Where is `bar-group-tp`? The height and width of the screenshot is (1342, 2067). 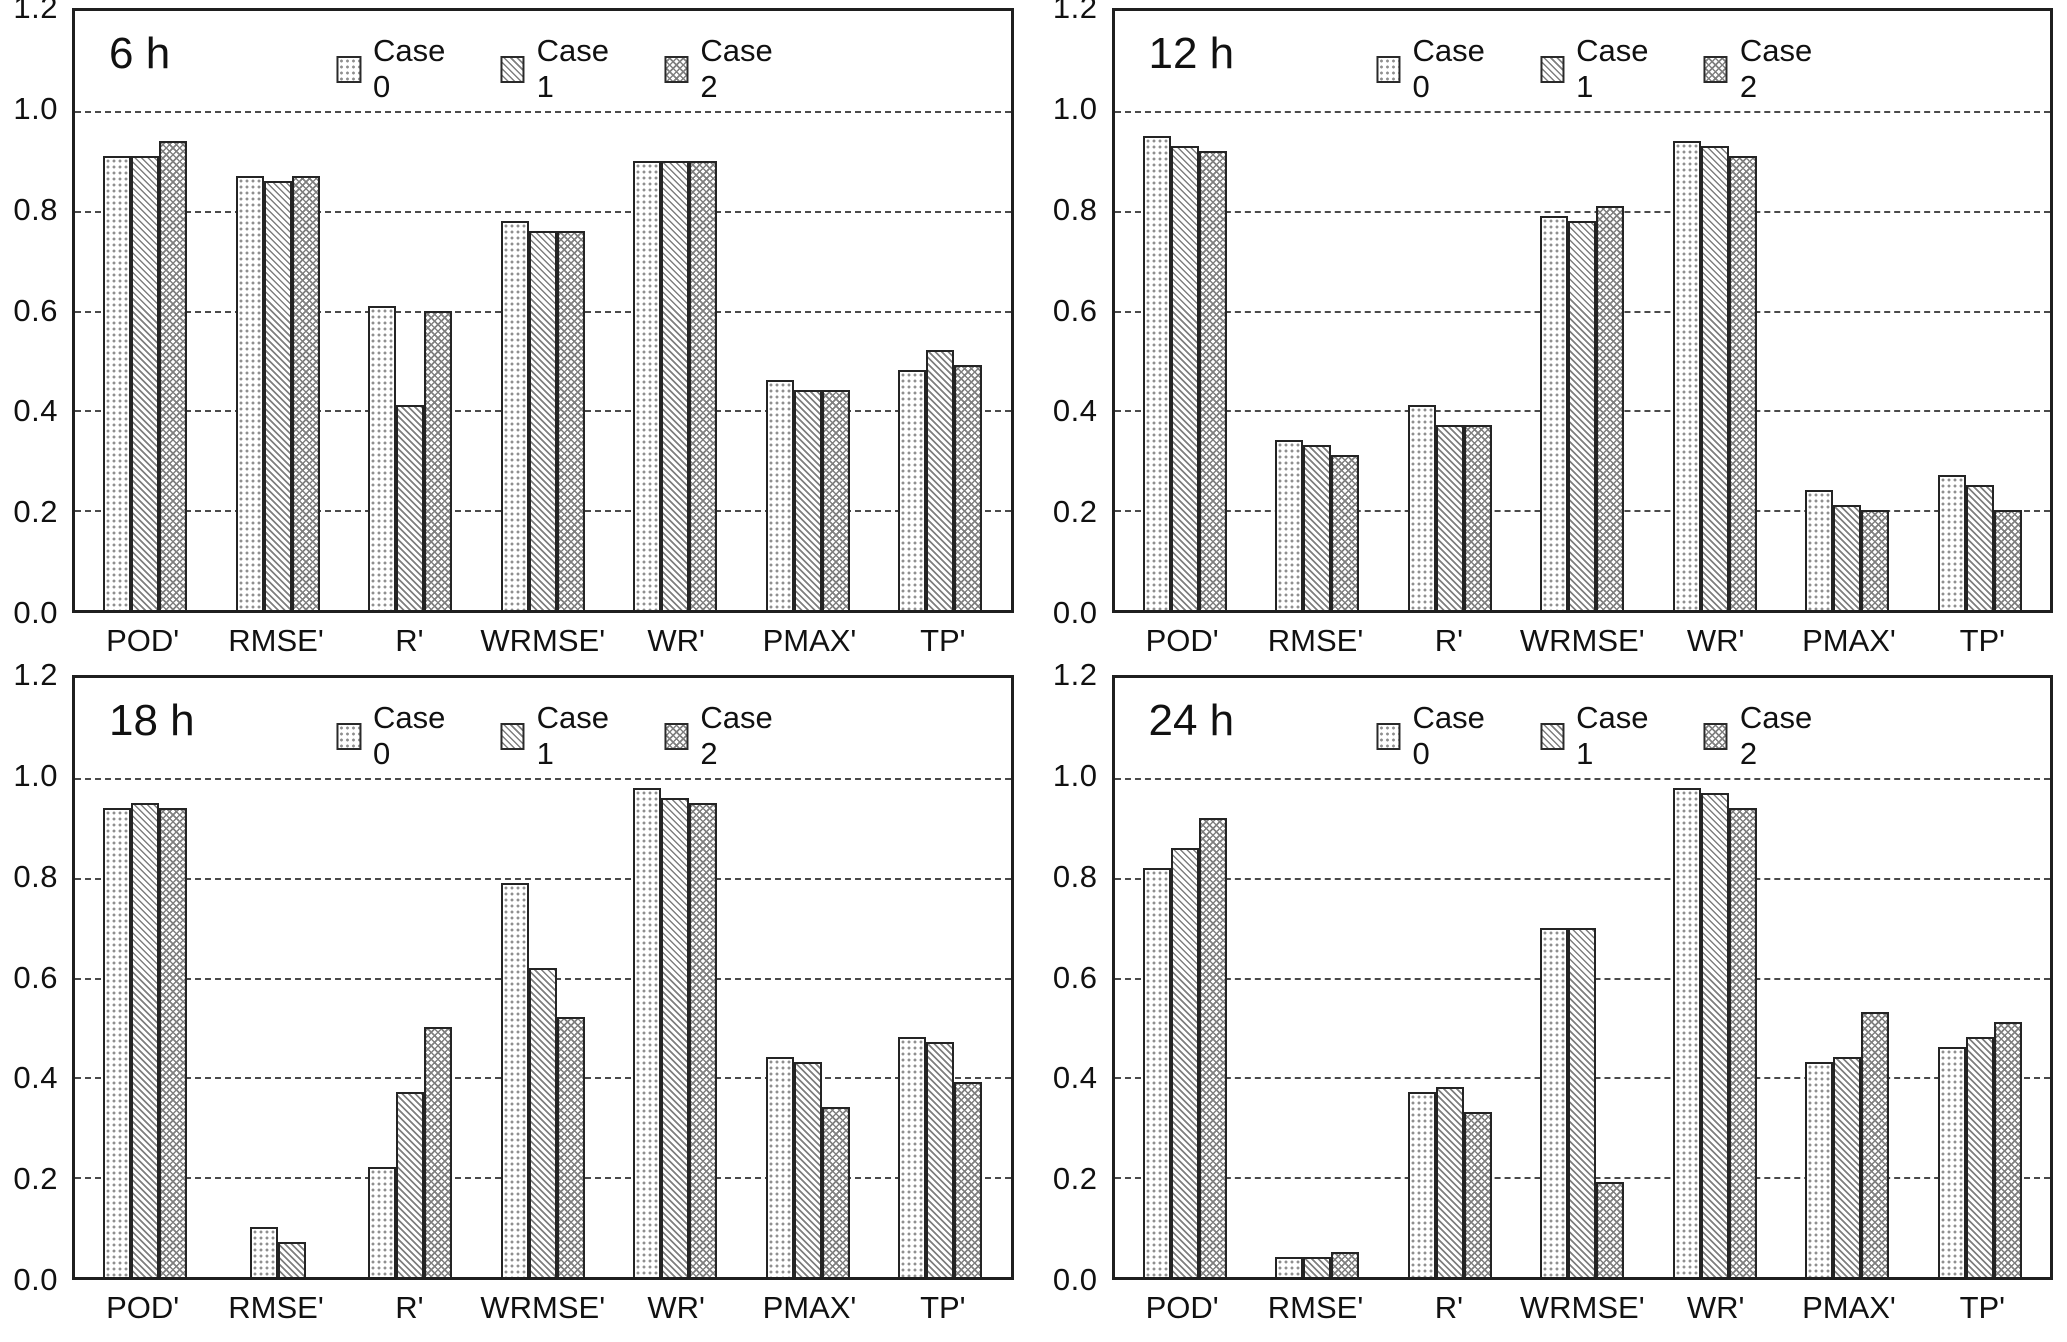
bar-group-tp is located at coordinates (940, 310).